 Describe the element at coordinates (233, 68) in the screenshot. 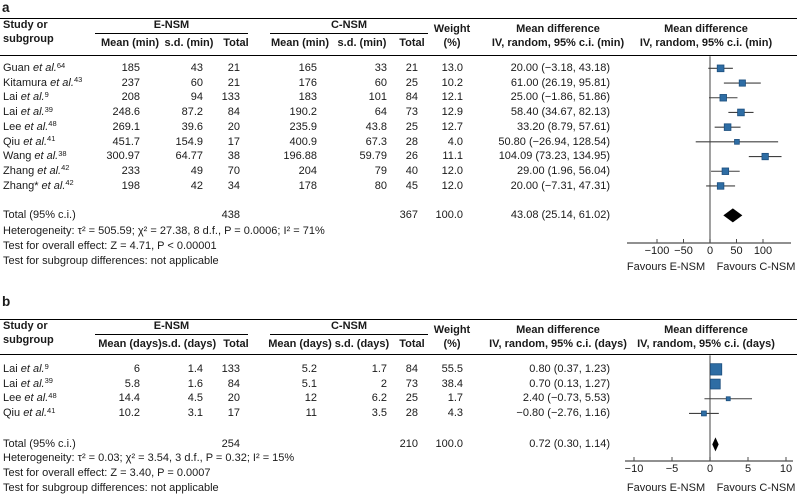

I see `cell-e_total: 21` at that location.